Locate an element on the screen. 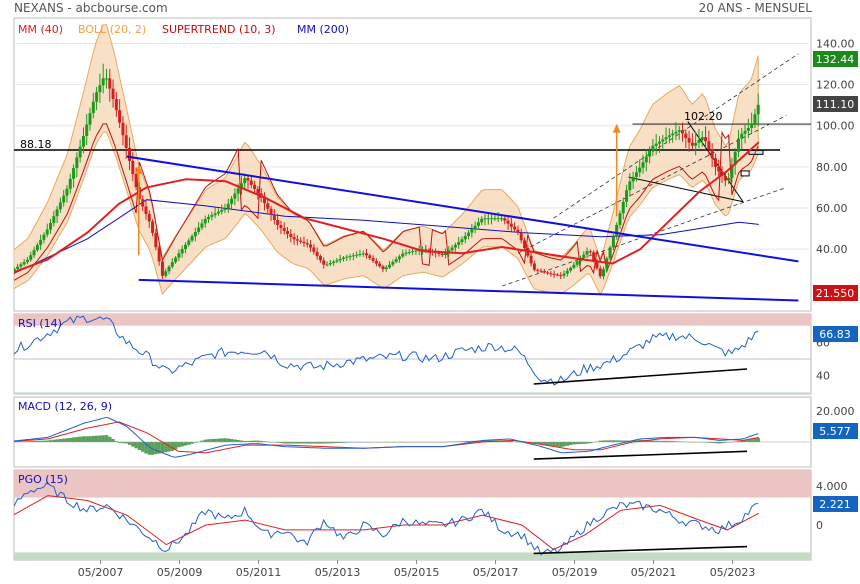 The width and height of the screenshot is (860, 584). pgo-trendline is located at coordinates (640, 550).